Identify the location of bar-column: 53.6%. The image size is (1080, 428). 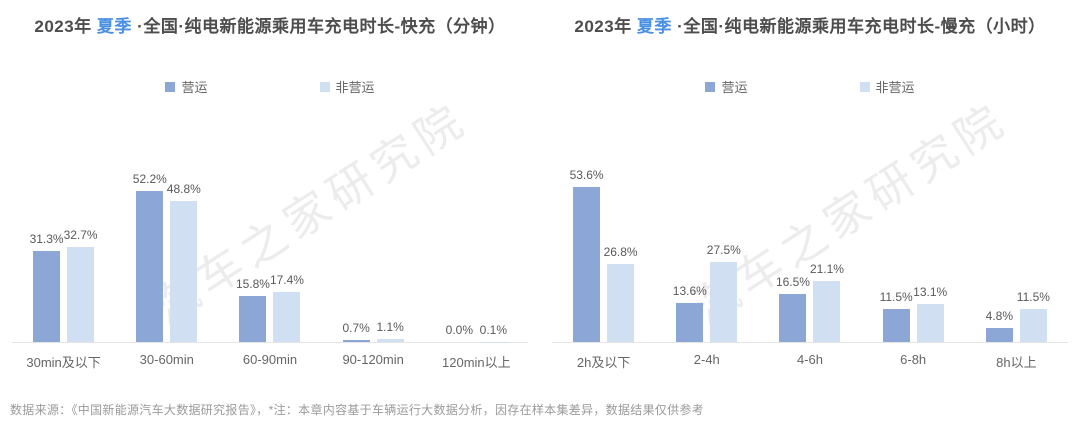
(587, 255).